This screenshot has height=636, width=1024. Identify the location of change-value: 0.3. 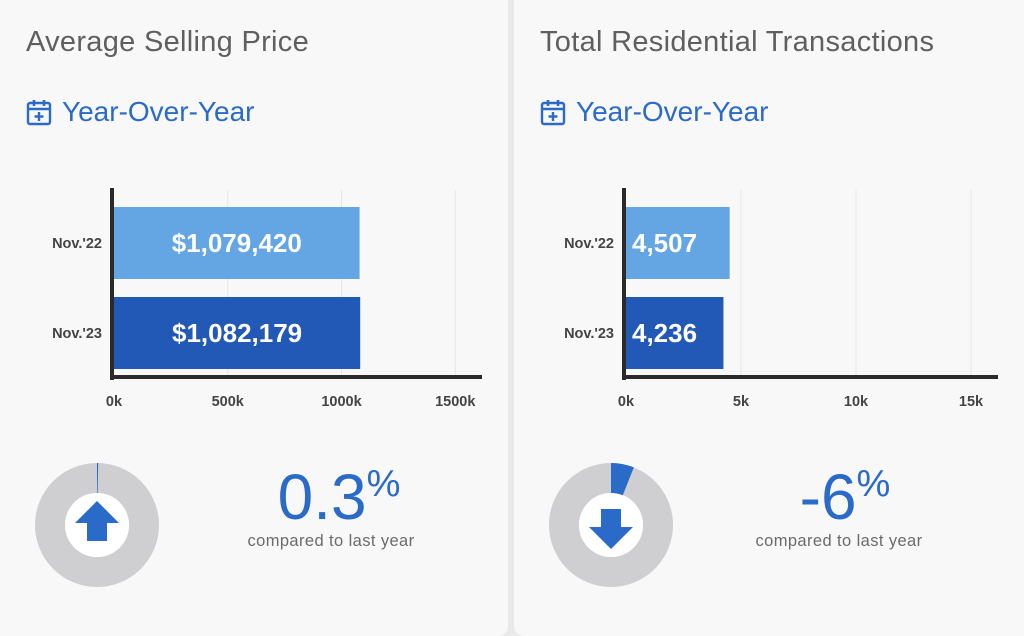
(322, 497).